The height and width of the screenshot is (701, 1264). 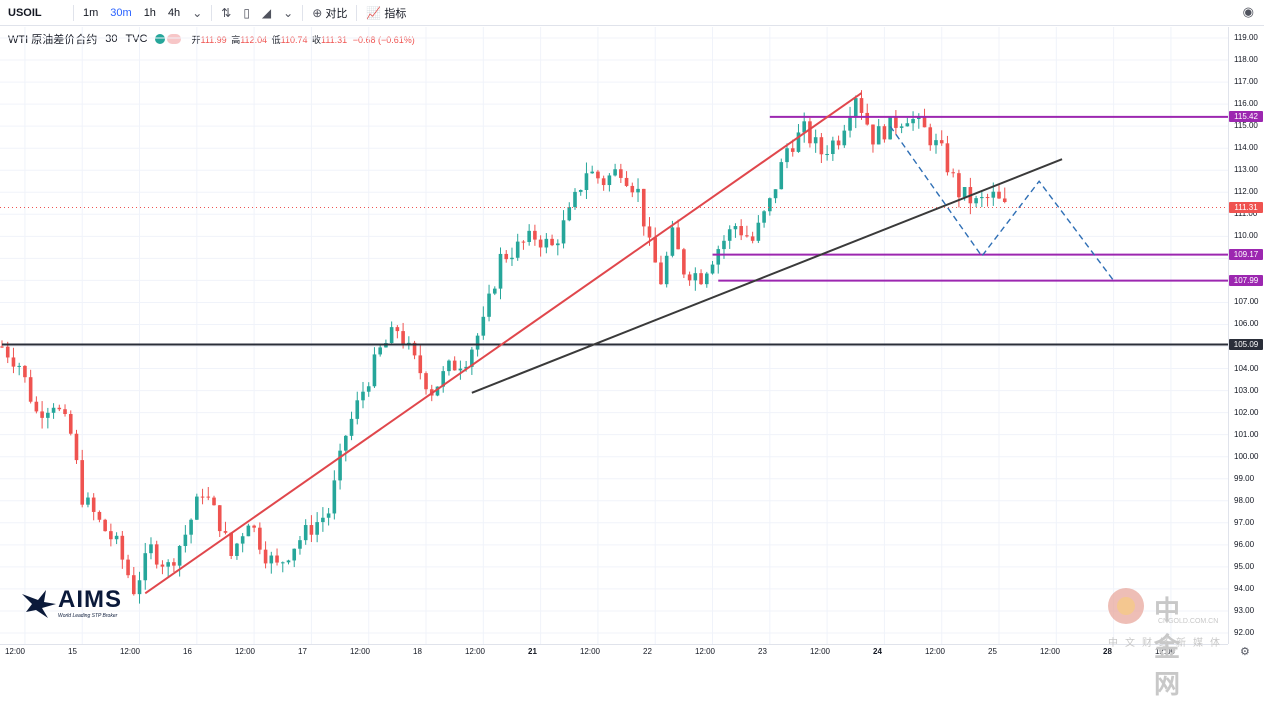 I want to click on price-level-label: 105.09, so click(x=1246, y=345).